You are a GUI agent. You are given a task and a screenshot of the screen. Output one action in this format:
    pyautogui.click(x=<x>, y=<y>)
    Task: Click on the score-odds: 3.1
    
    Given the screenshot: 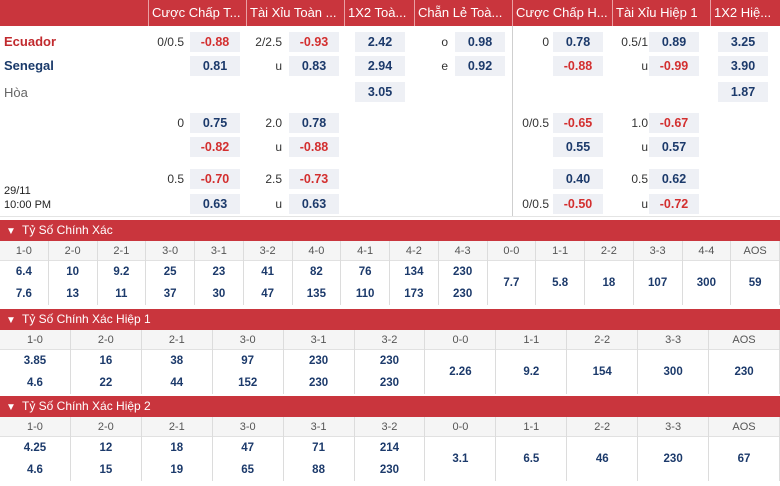 What is the action you would take?
    pyautogui.click(x=460, y=459)
    